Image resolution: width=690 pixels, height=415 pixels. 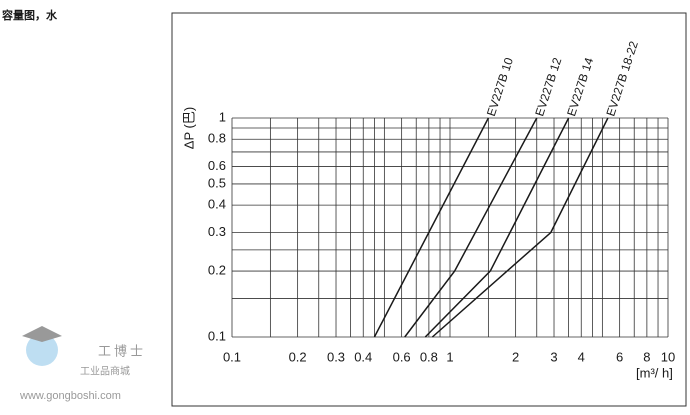 I want to click on x-tick-label: 0.6, so click(x=402, y=356).